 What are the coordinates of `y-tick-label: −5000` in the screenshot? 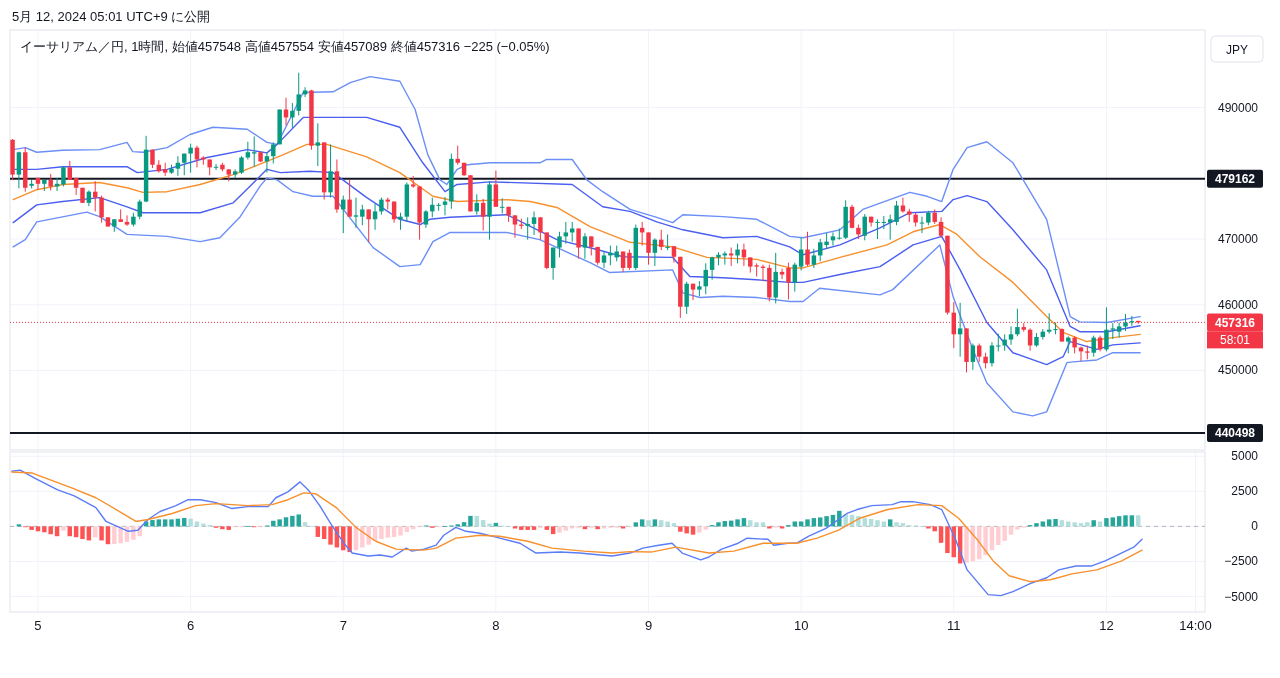 It's located at (1241, 596).